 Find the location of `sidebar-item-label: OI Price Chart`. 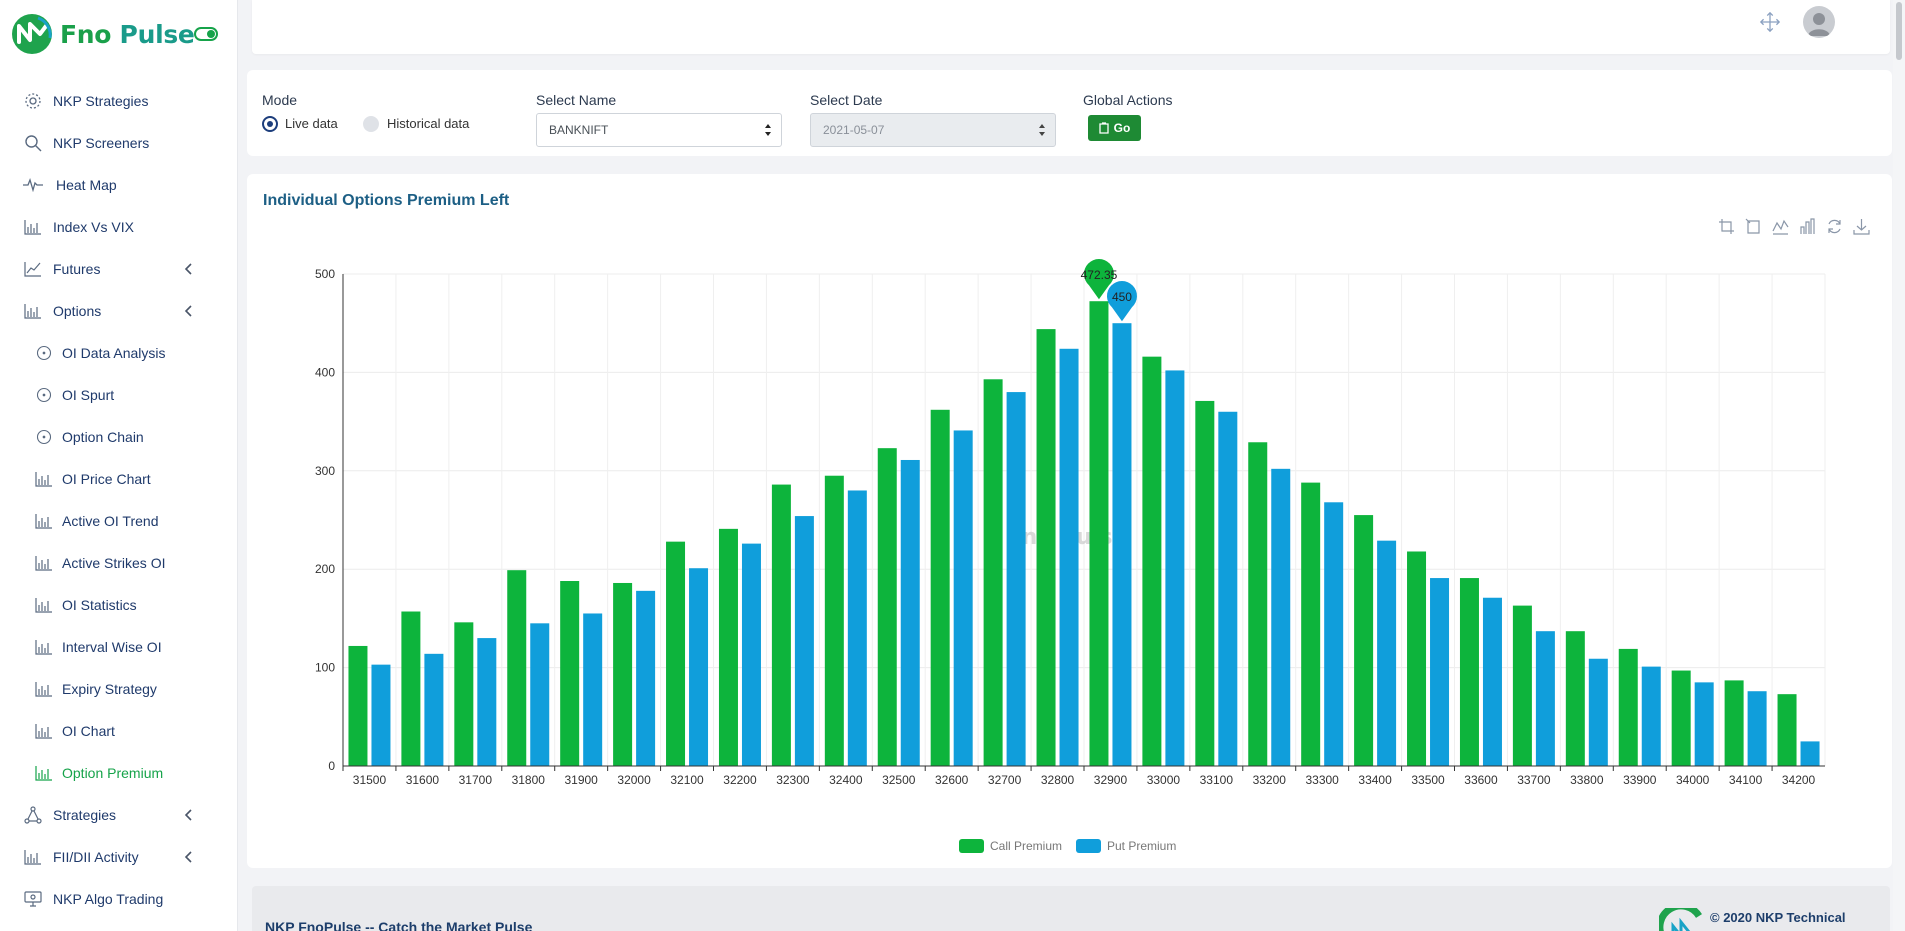

sidebar-item-label: OI Price Chart is located at coordinates (106, 479).